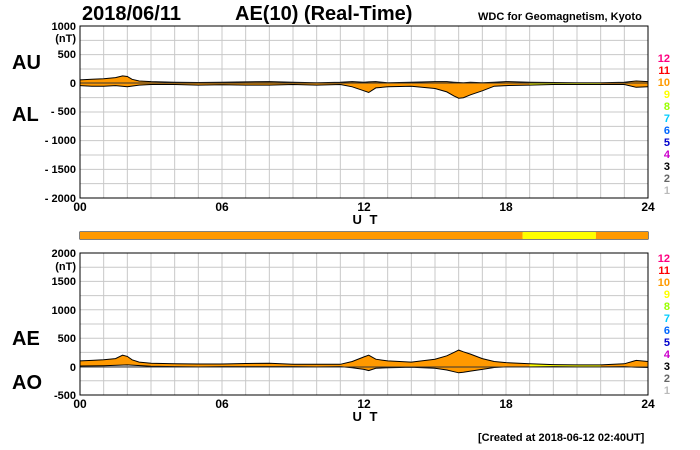 The image size is (700, 450). What do you see at coordinates (60, 141) in the screenshot?
I see `y-tick-label: - 1000` at bounding box center [60, 141].